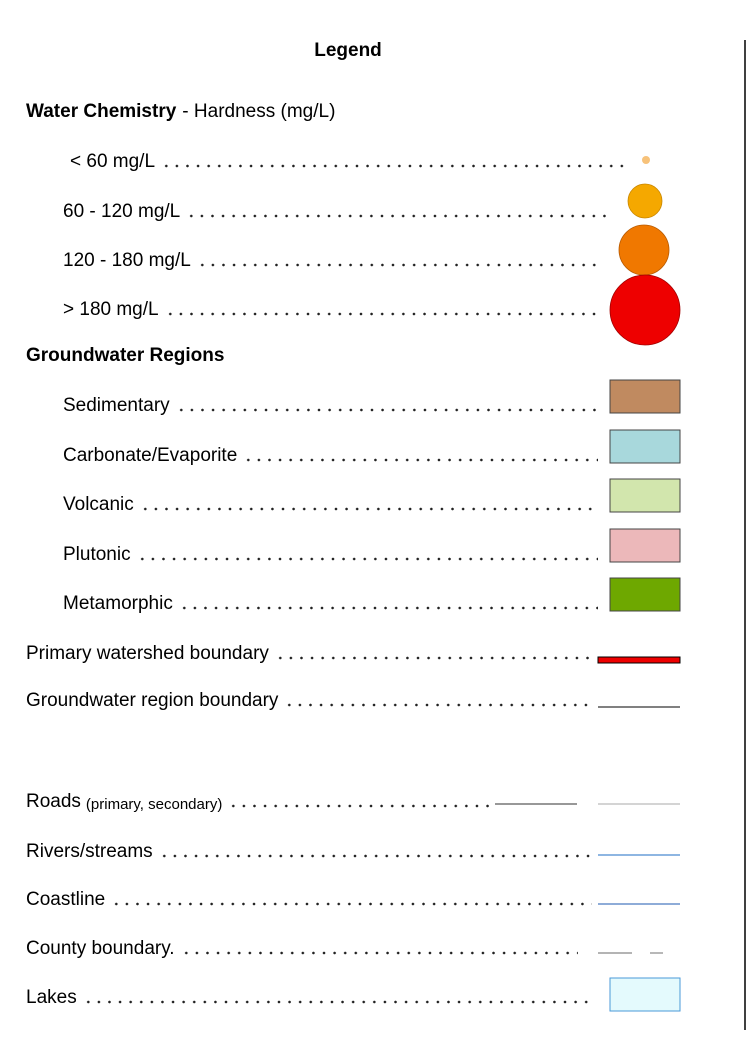  I want to click on item-label: Coastline, so click(66, 899).